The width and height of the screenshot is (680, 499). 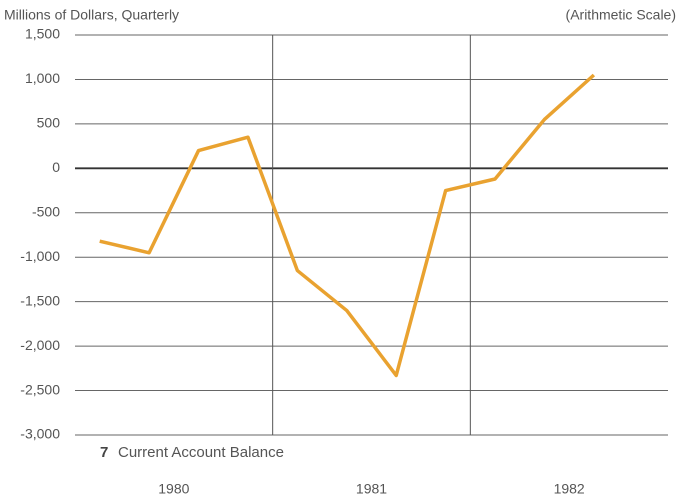 What do you see at coordinates (173, 489) in the screenshot?
I see `x-tick-label: 1980` at bounding box center [173, 489].